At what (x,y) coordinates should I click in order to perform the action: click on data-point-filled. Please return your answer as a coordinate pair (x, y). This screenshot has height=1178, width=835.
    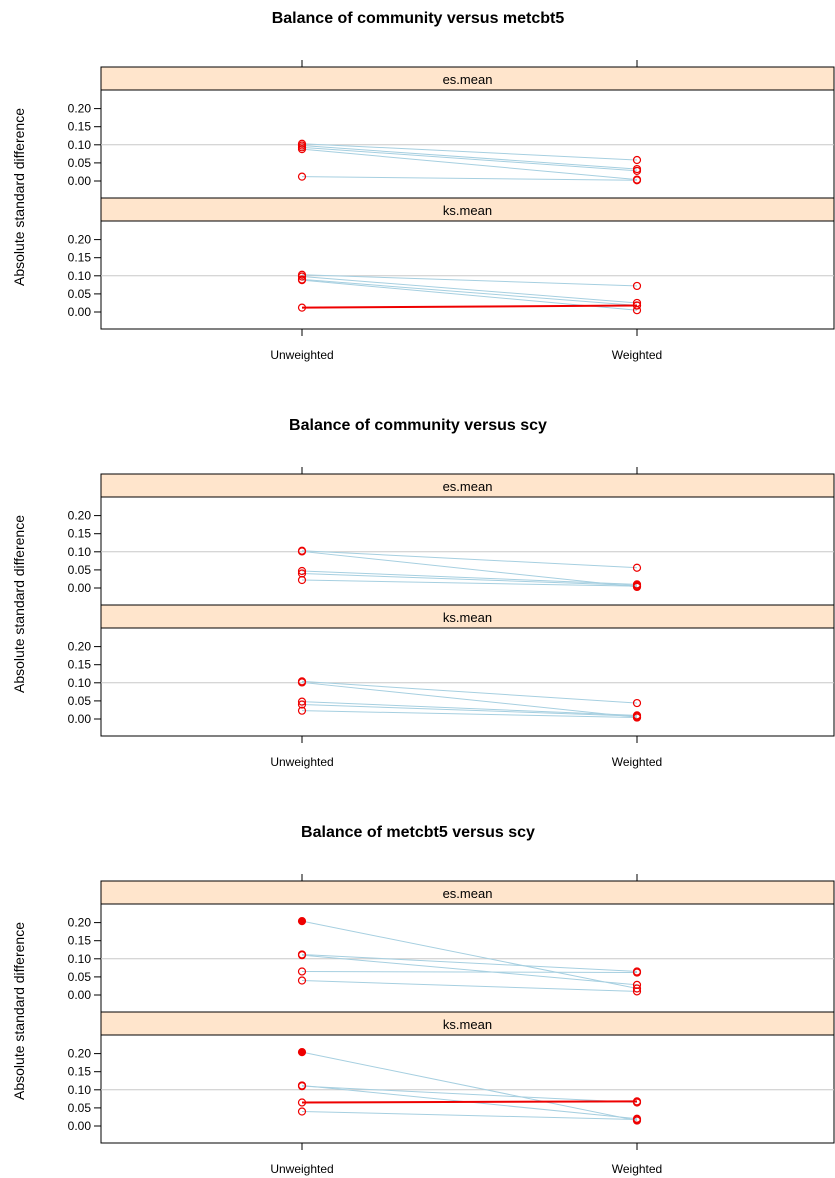
    Looking at the image, I should click on (302, 1052).